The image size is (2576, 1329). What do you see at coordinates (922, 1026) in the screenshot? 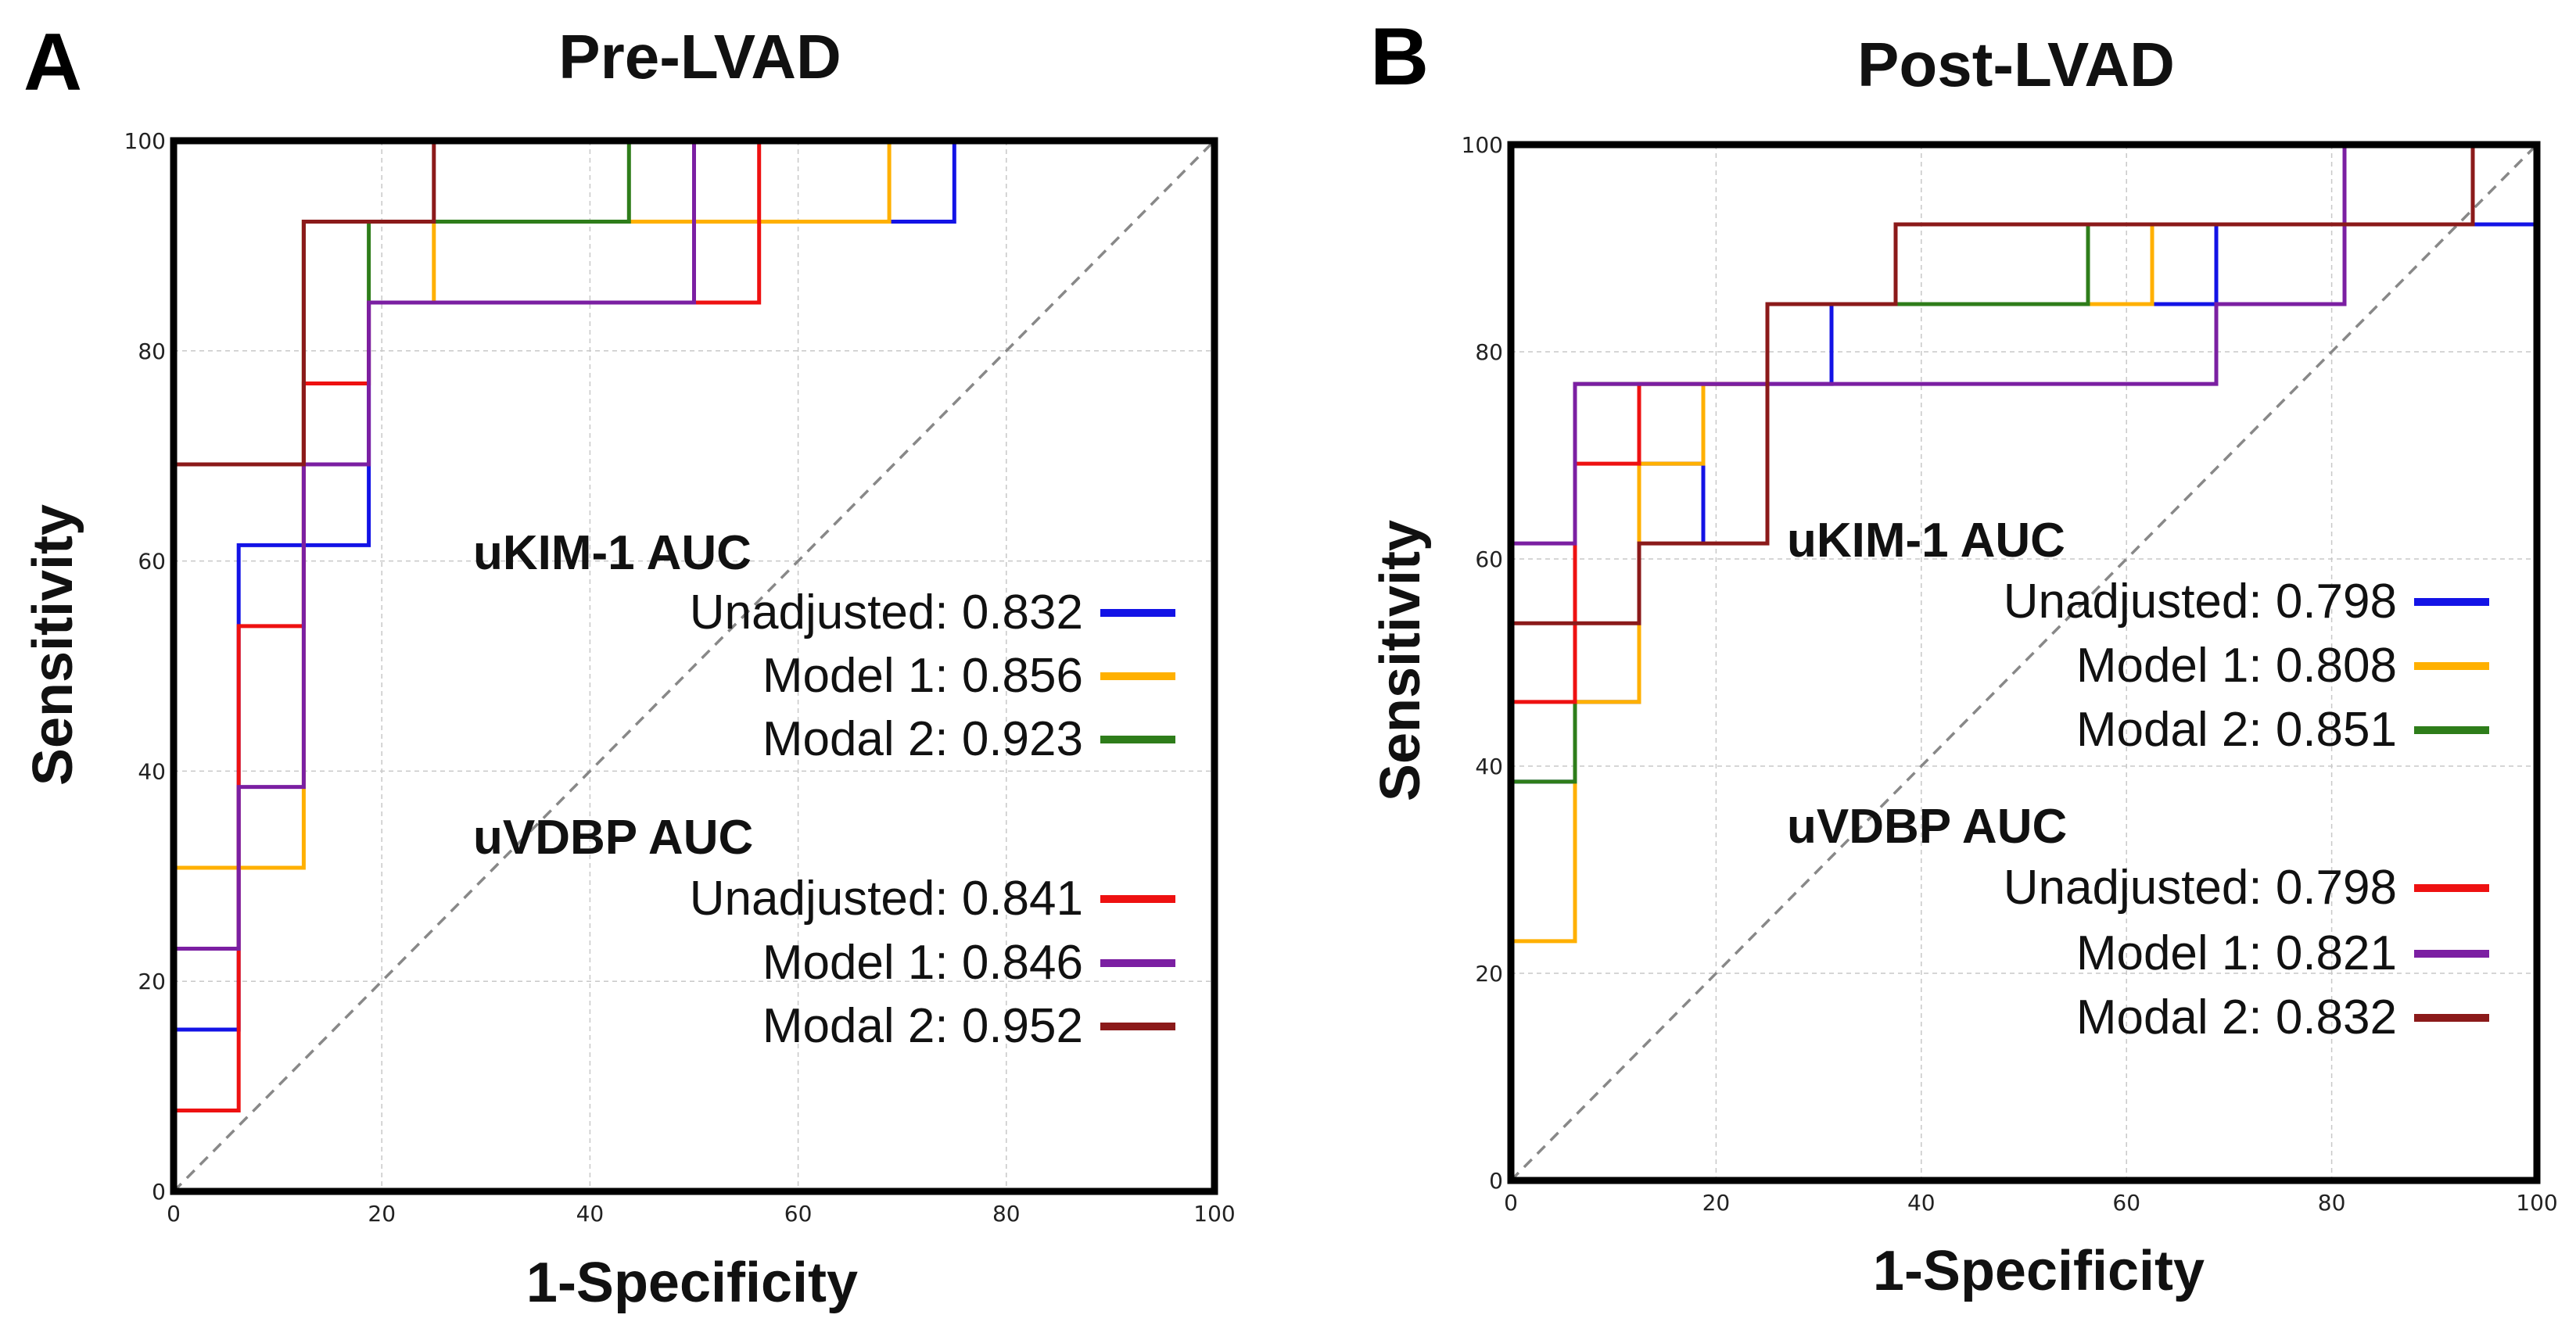
I see `legend-entry: Modal 2: 0.952` at bounding box center [922, 1026].